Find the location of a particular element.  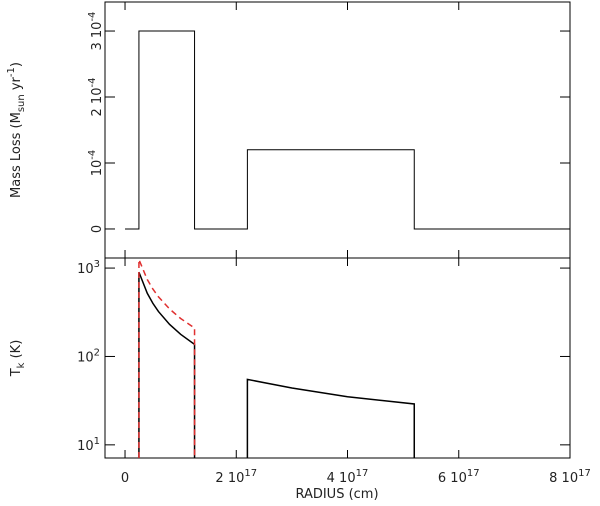

x-tick-label: 2 1017 is located at coordinates (236, 477).